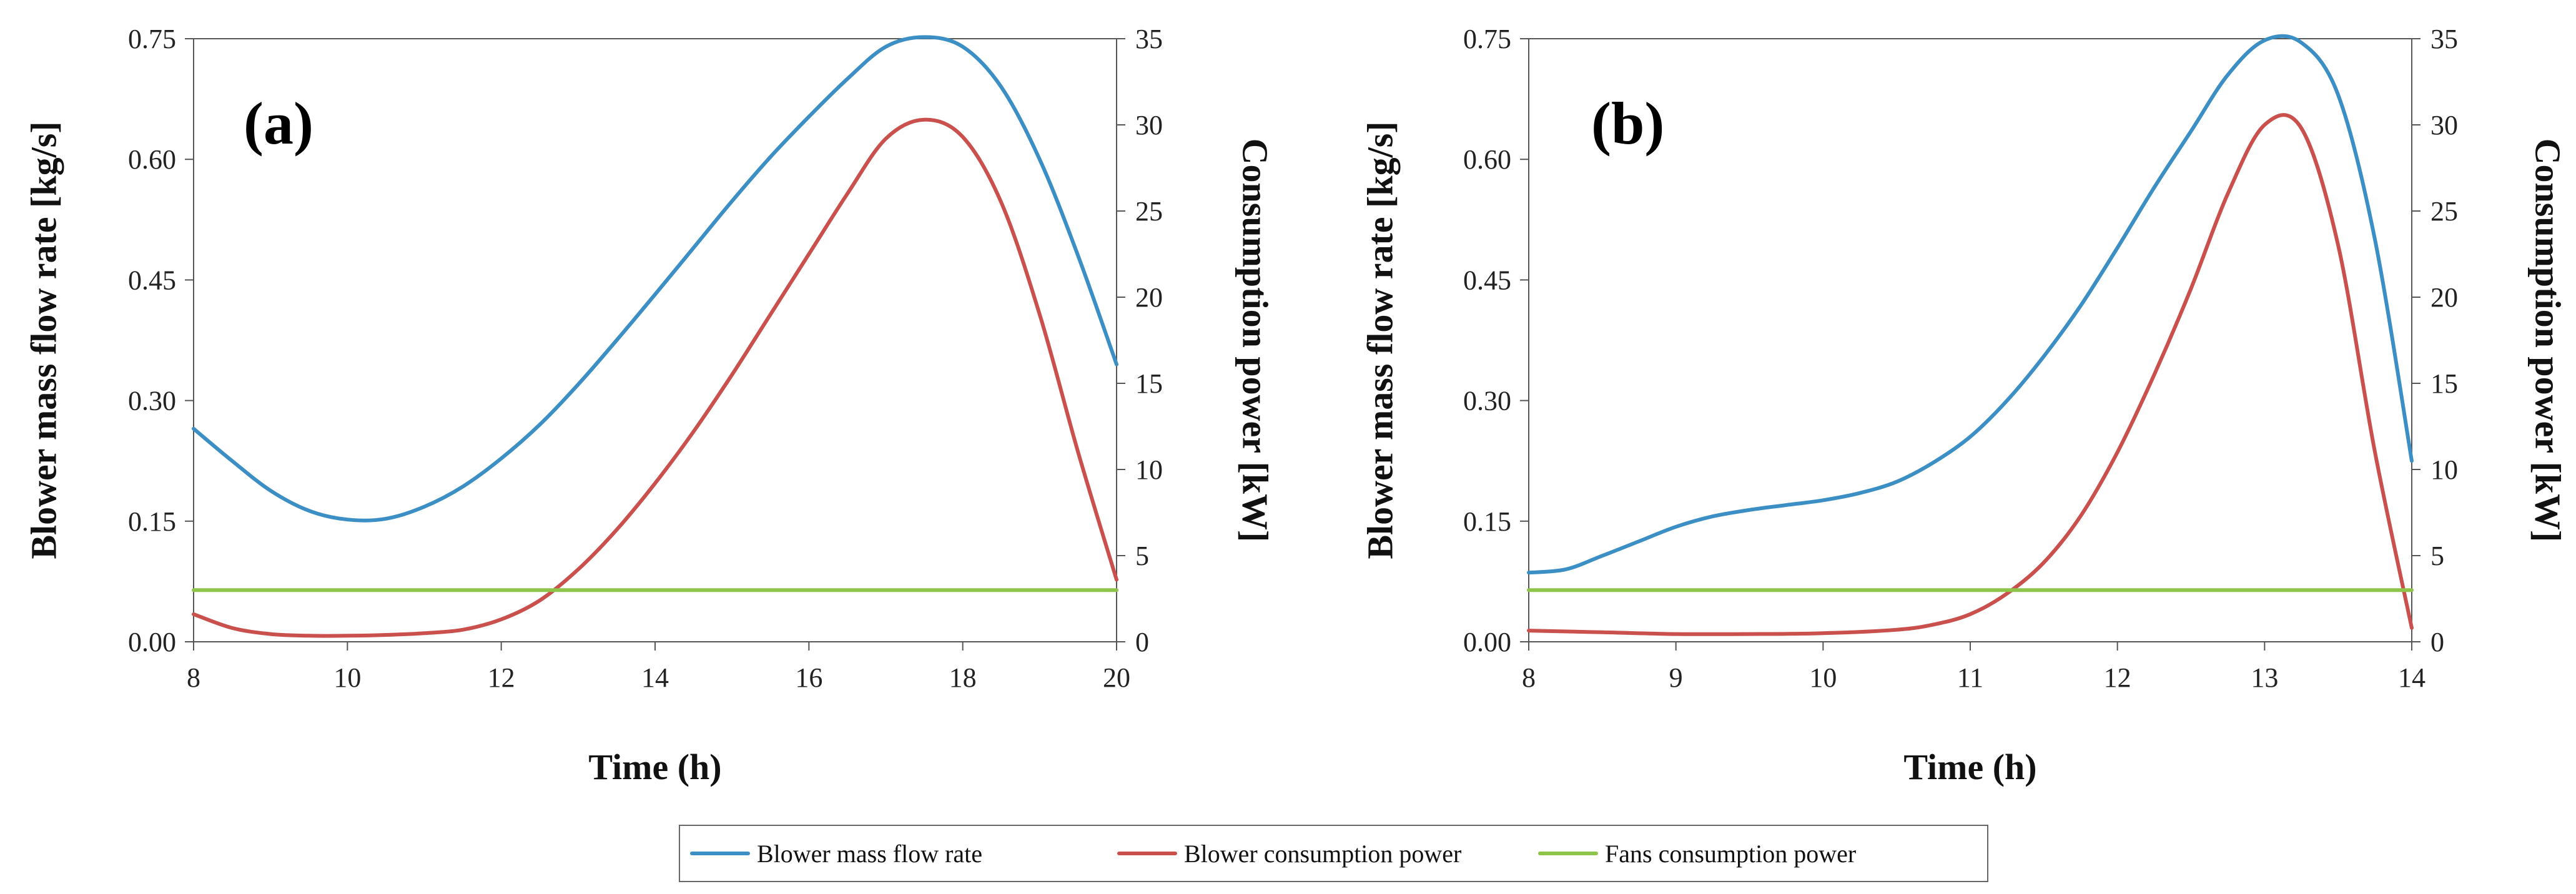 This screenshot has width=2576, height=894. What do you see at coordinates (2265, 677) in the screenshot?
I see `x-tick-label: 13` at bounding box center [2265, 677].